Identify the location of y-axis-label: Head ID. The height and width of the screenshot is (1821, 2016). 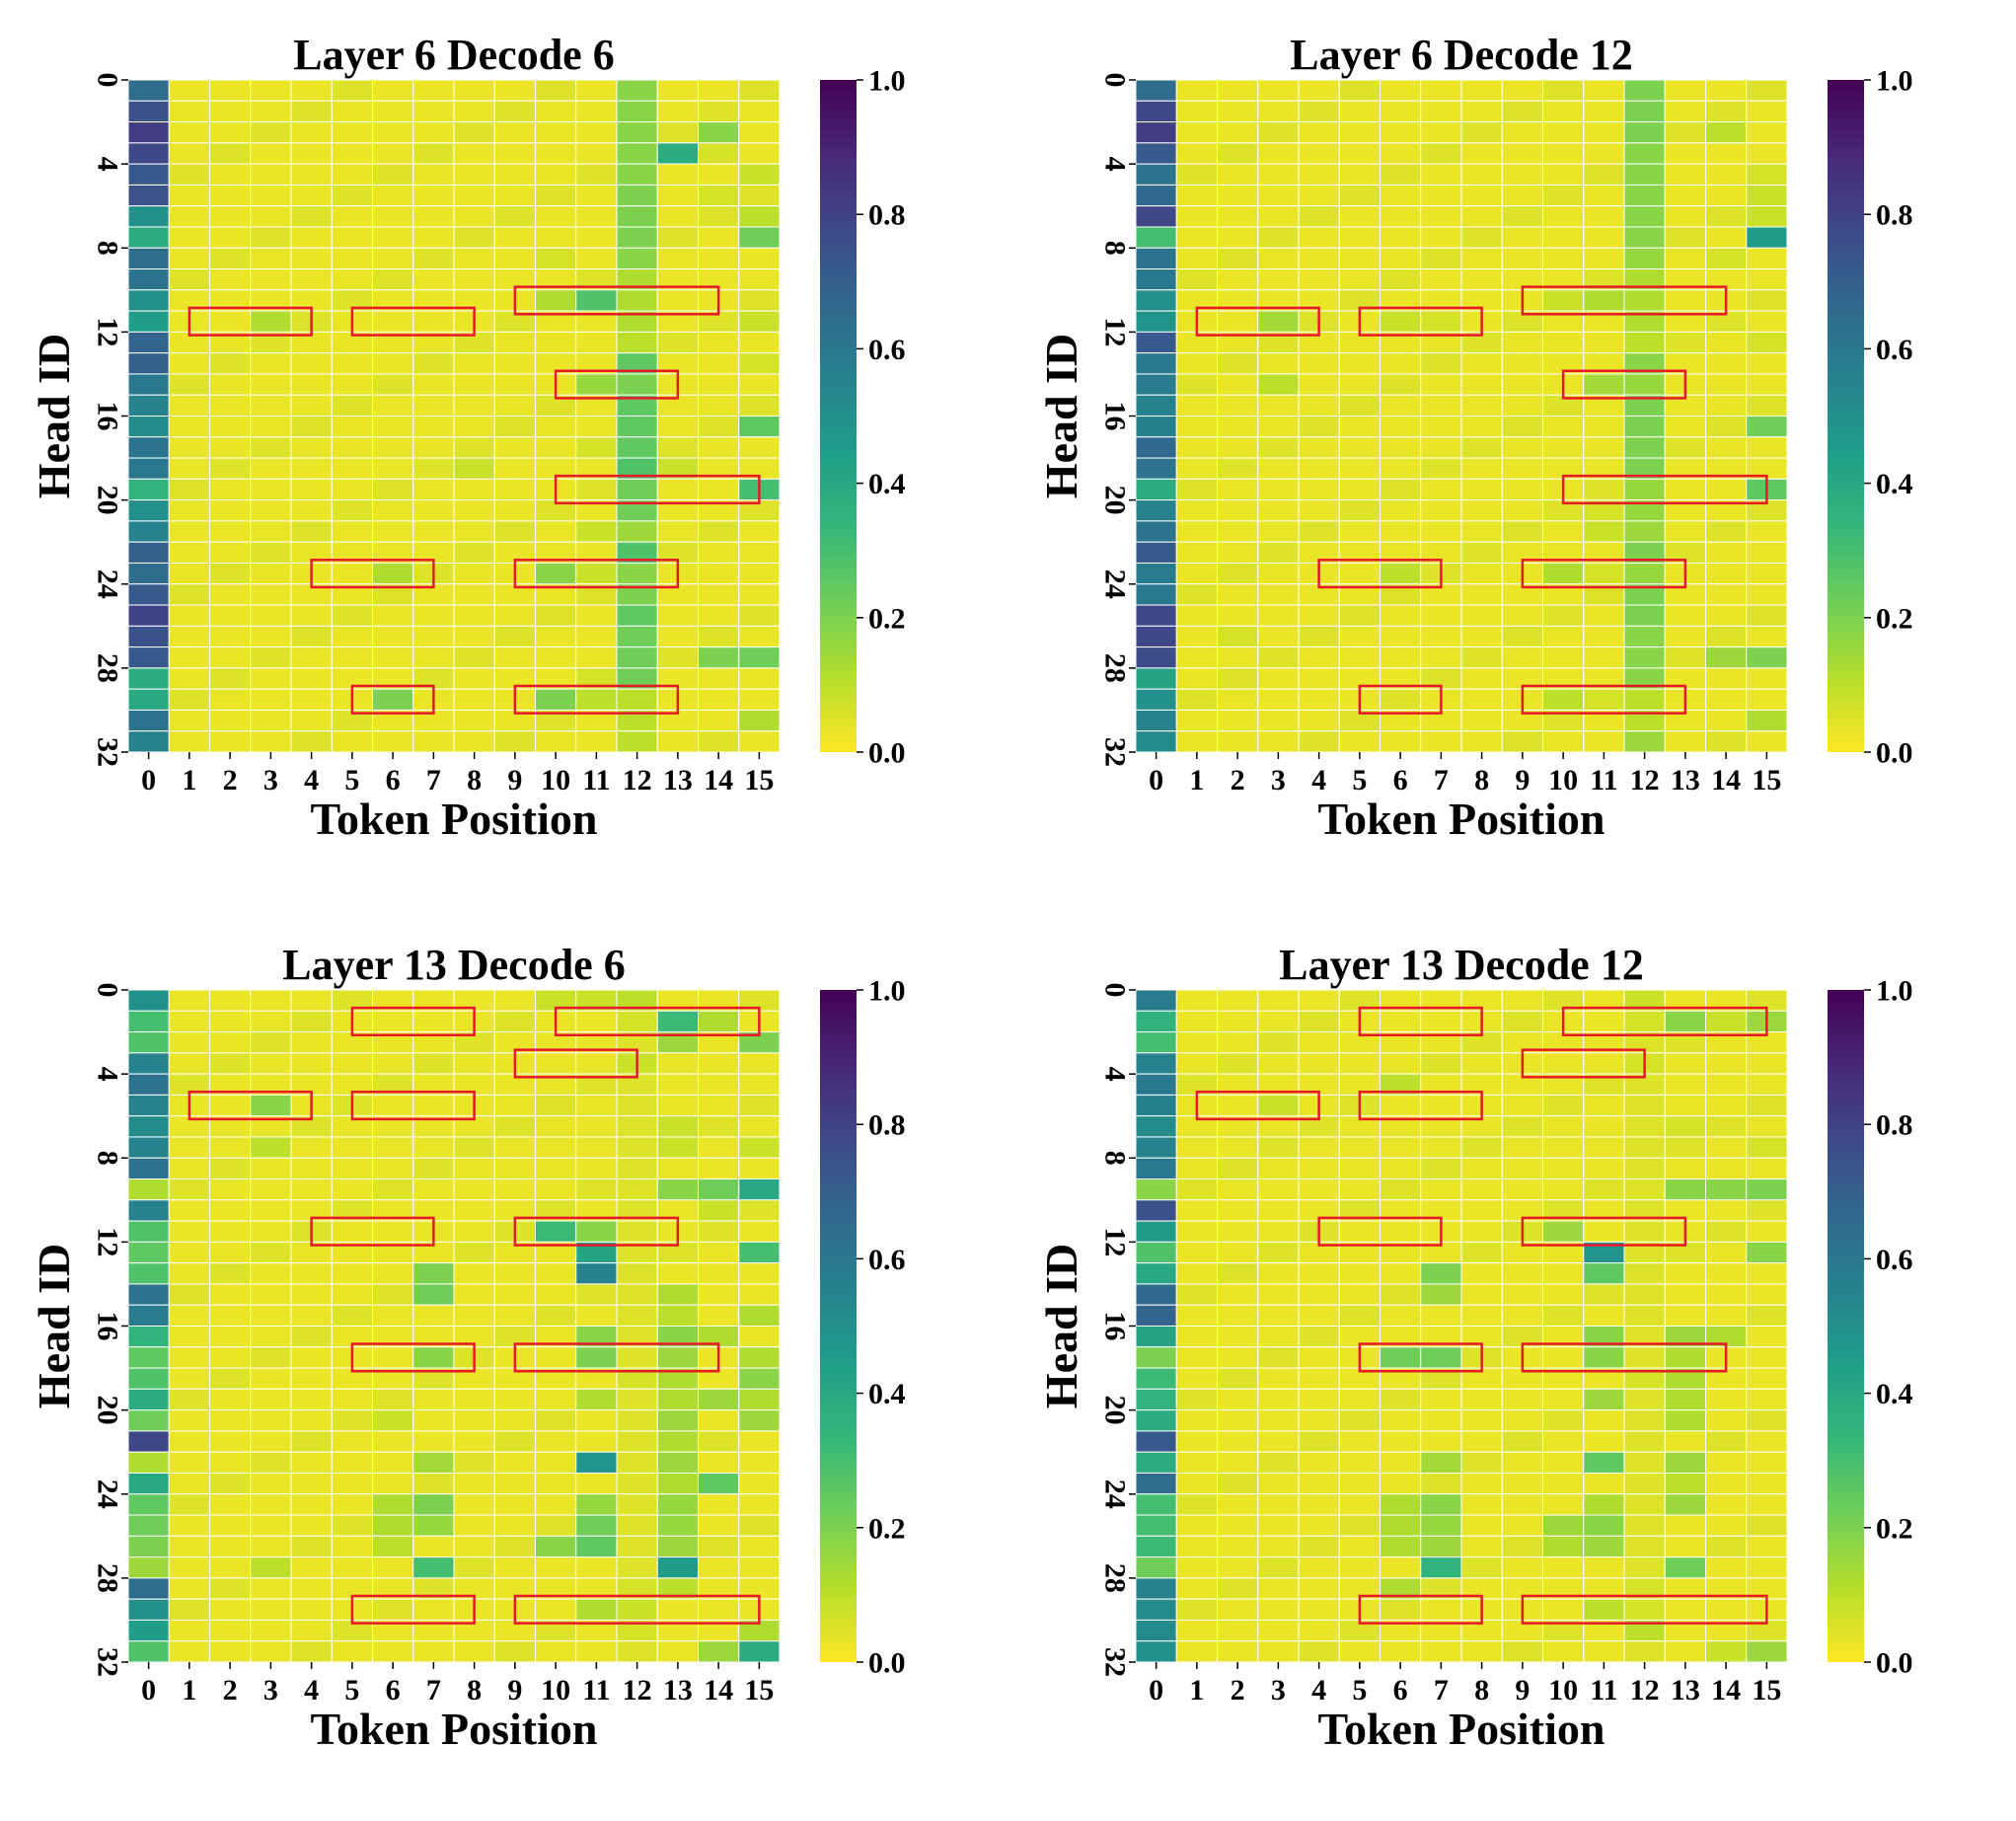
(1061, 1326).